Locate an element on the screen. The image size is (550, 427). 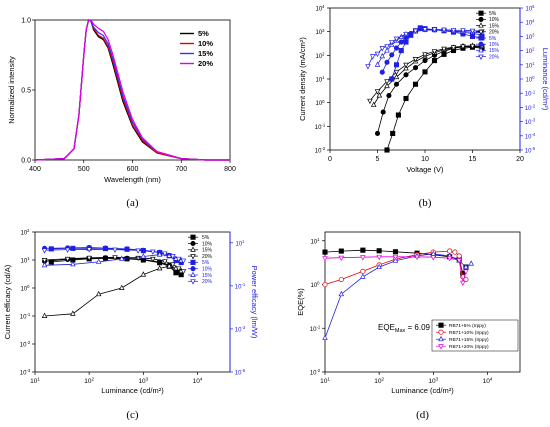
x-axis-label: Wavelength (nm) is located at coordinates (132, 179).